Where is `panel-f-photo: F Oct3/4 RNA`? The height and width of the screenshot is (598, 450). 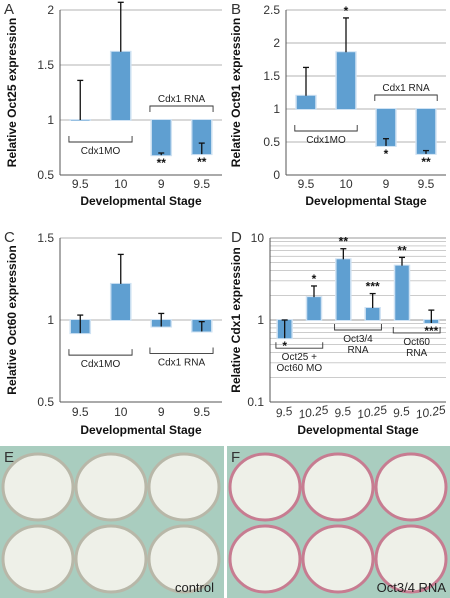
panel-f-photo: F Oct3/4 RNA is located at coordinates (338, 522).